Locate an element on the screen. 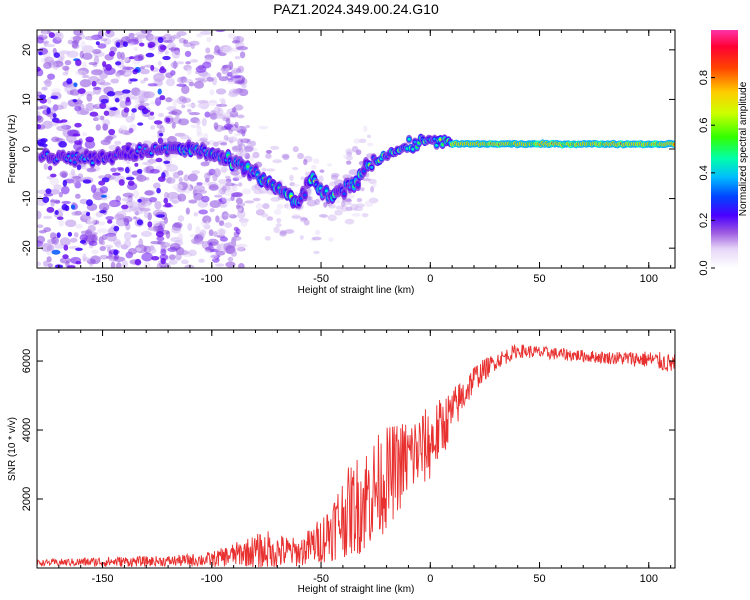 The width and height of the screenshot is (750, 600). colorbar-ticks: 0.0 0.2 0.4 0.6 0.8 is located at coordinates (706, 173).